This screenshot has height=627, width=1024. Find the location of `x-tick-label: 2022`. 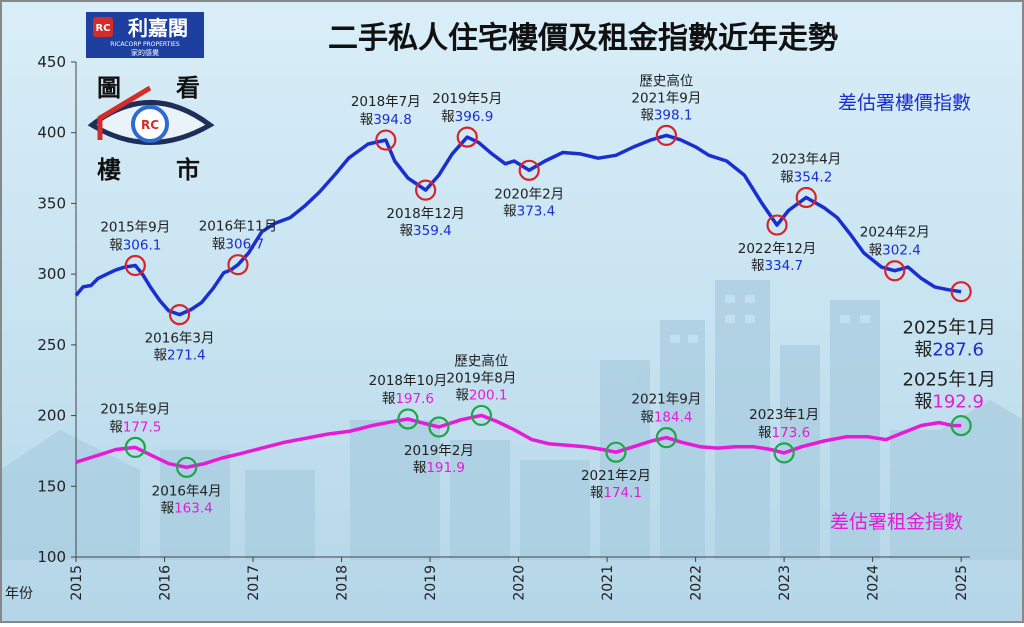

x-tick-label: 2022 is located at coordinates (697, 583).